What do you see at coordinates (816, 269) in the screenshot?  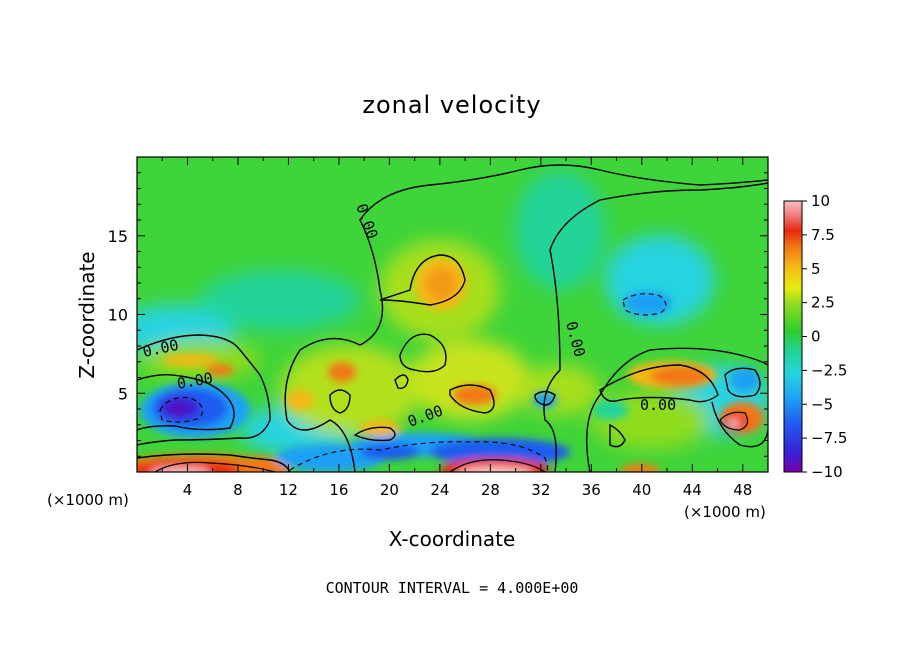 I see `colorbar-tick-label: 5` at bounding box center [816, 269].